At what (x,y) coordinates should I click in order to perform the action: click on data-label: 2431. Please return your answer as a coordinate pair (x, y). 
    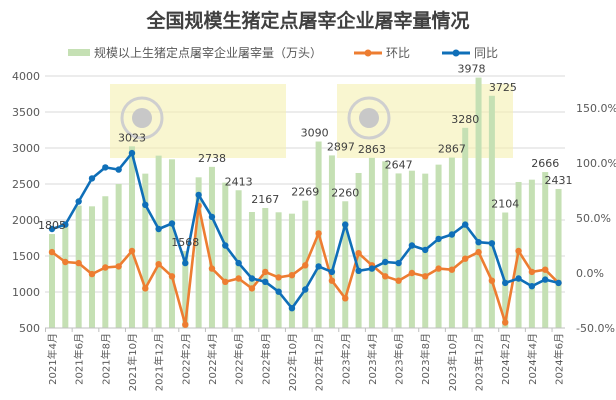
    Looking at the image, I should click on (559, 180).